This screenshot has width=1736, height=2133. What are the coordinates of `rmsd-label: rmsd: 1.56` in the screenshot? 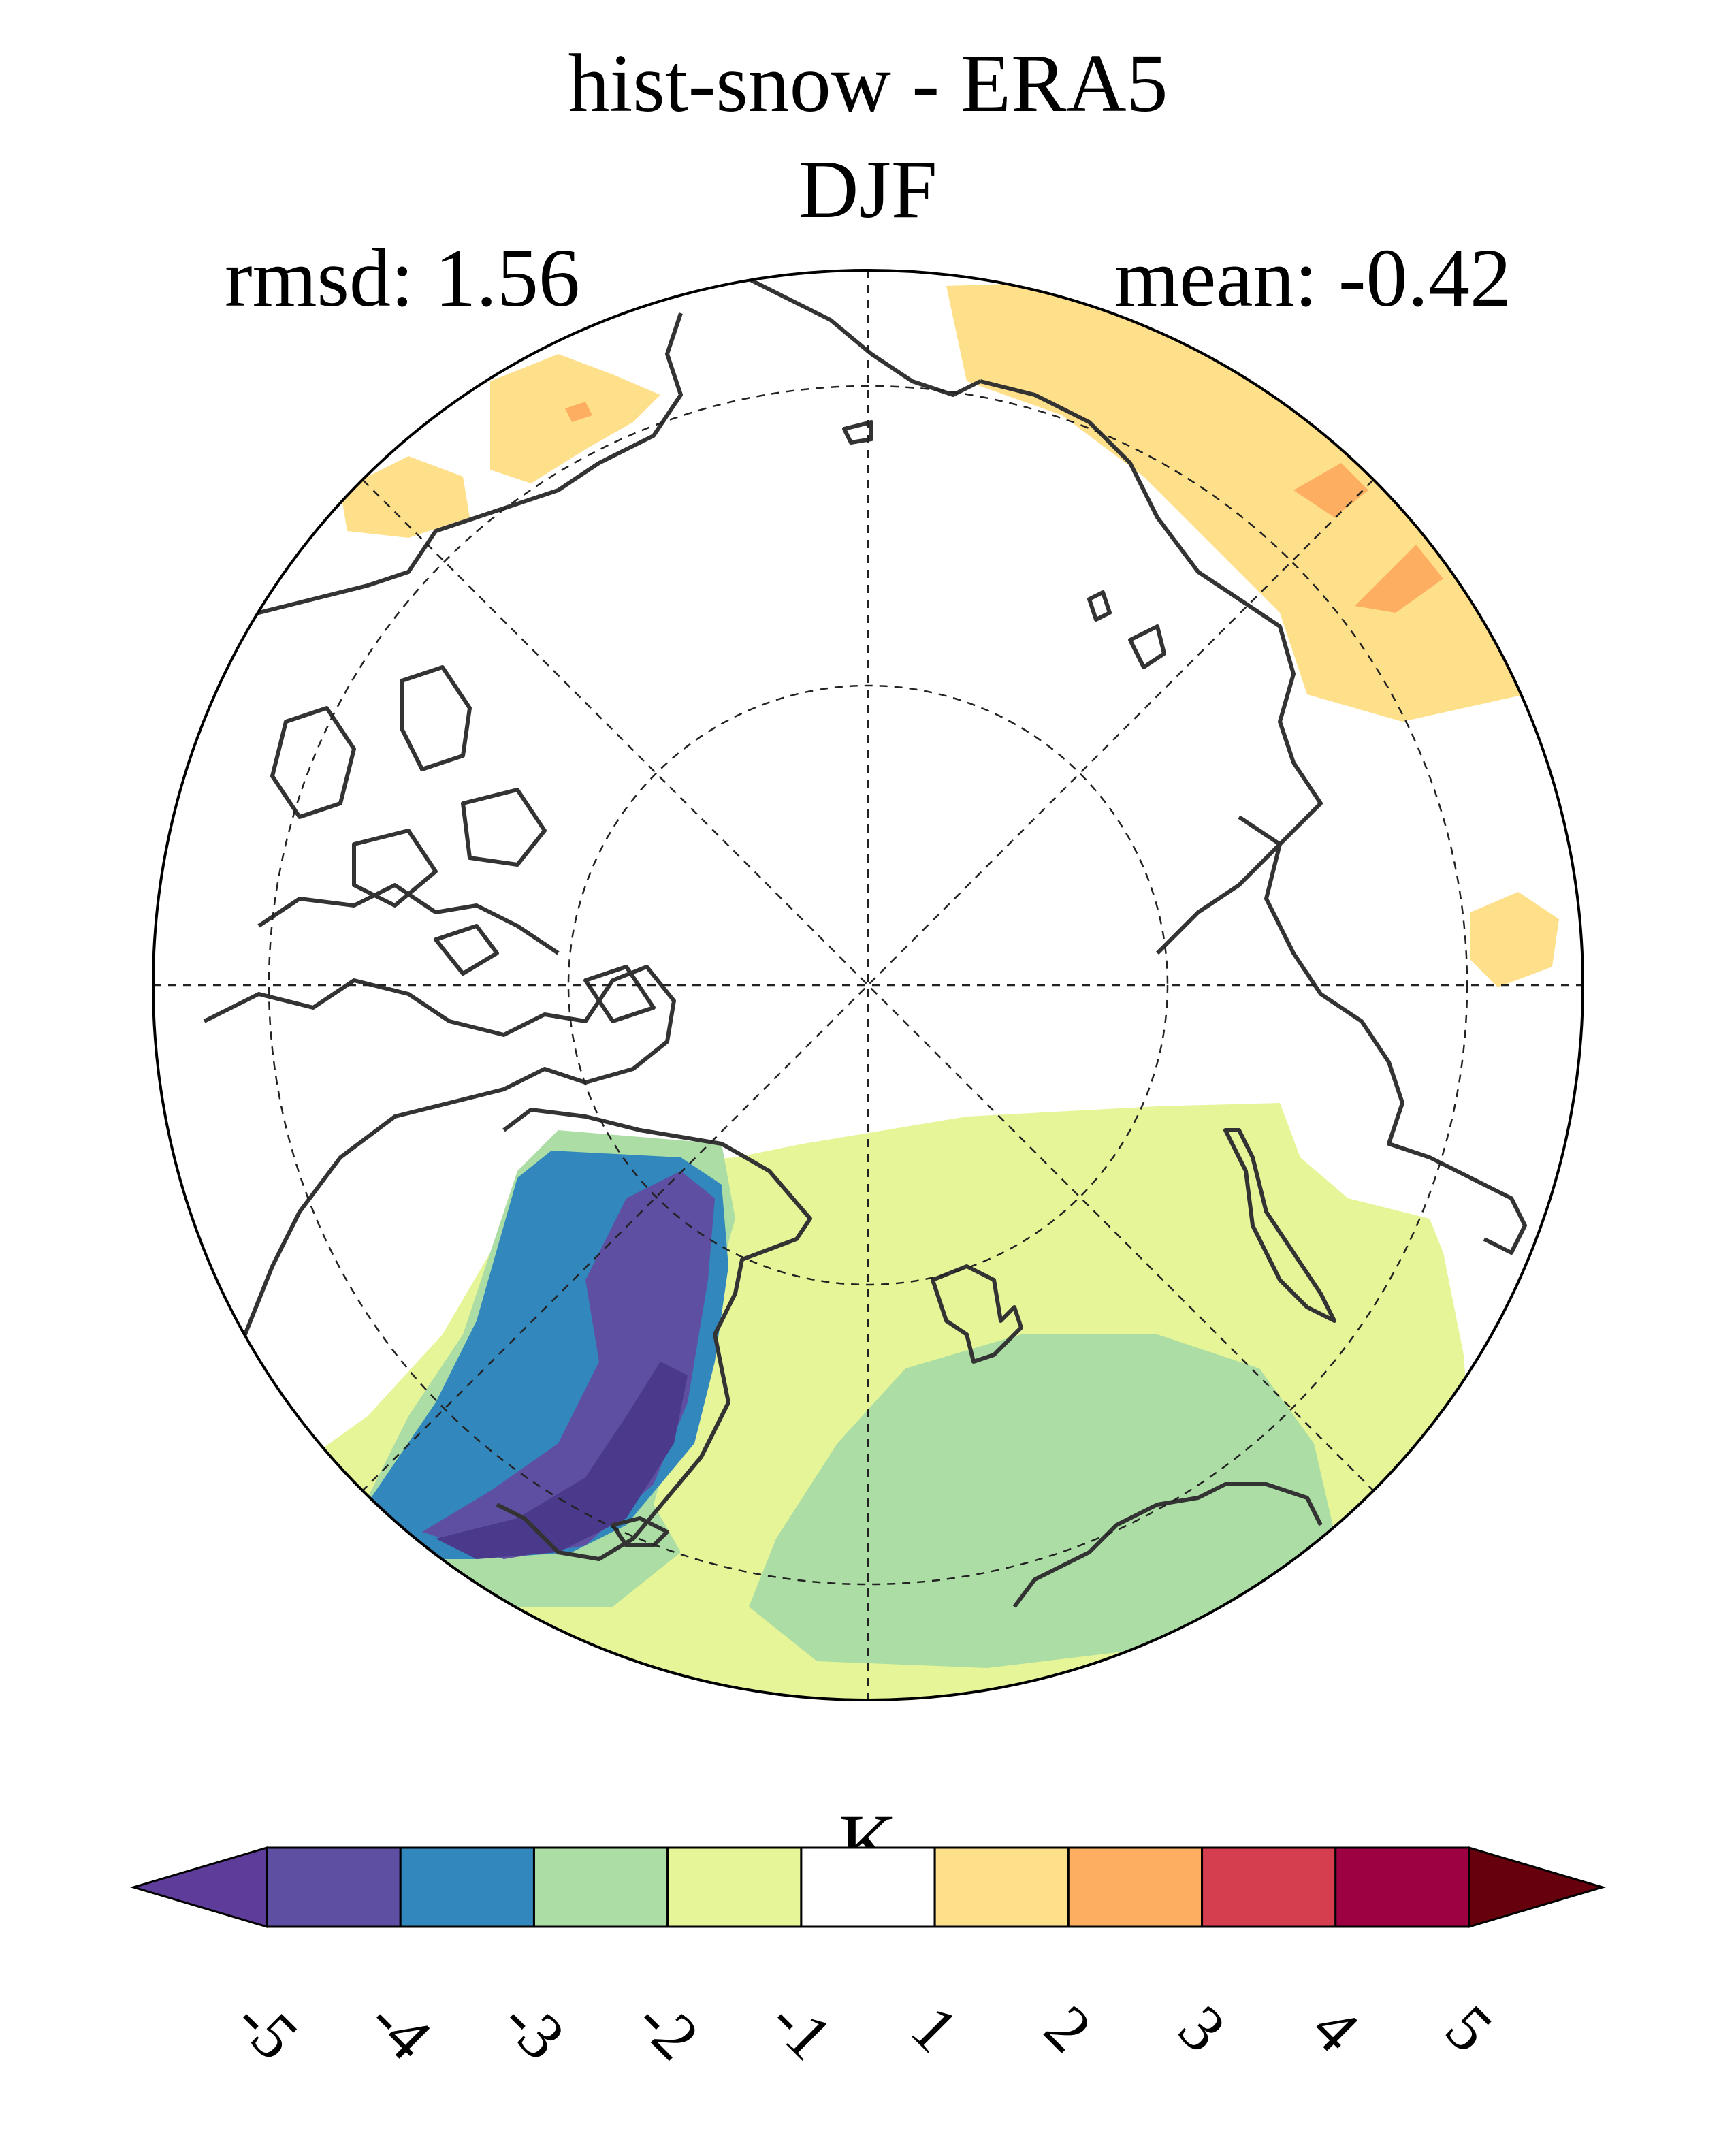 It's located at (402, 278).